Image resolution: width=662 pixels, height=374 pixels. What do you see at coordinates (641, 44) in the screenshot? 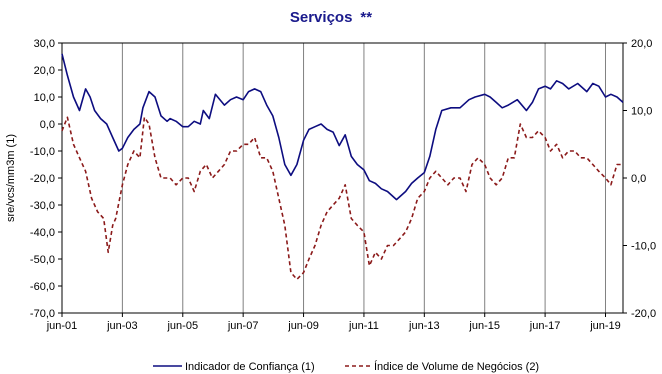
I see `y-right-tick-label-0: 20,0` at bounding box center [641, 44].